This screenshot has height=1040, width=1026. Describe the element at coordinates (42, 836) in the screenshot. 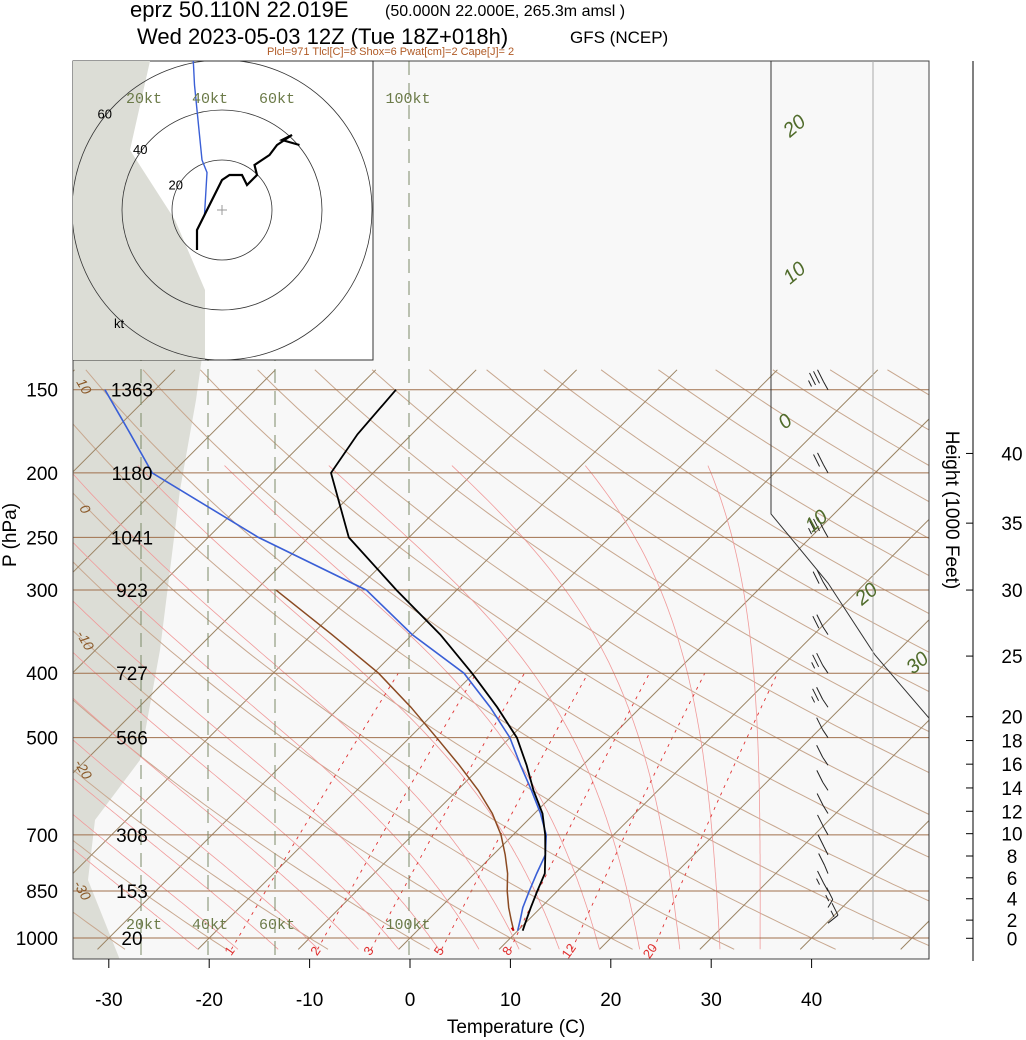

I see `pressure-tick-label: 700` at that location.